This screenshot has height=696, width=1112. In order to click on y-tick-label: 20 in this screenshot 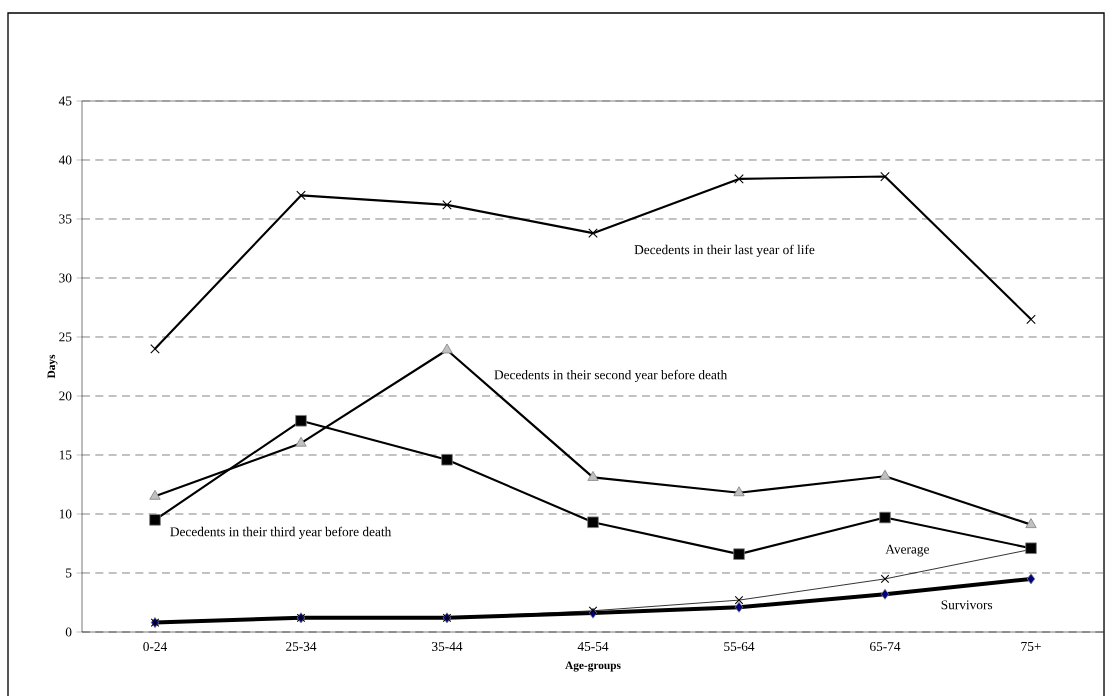, I will do `click(65, 396)`.